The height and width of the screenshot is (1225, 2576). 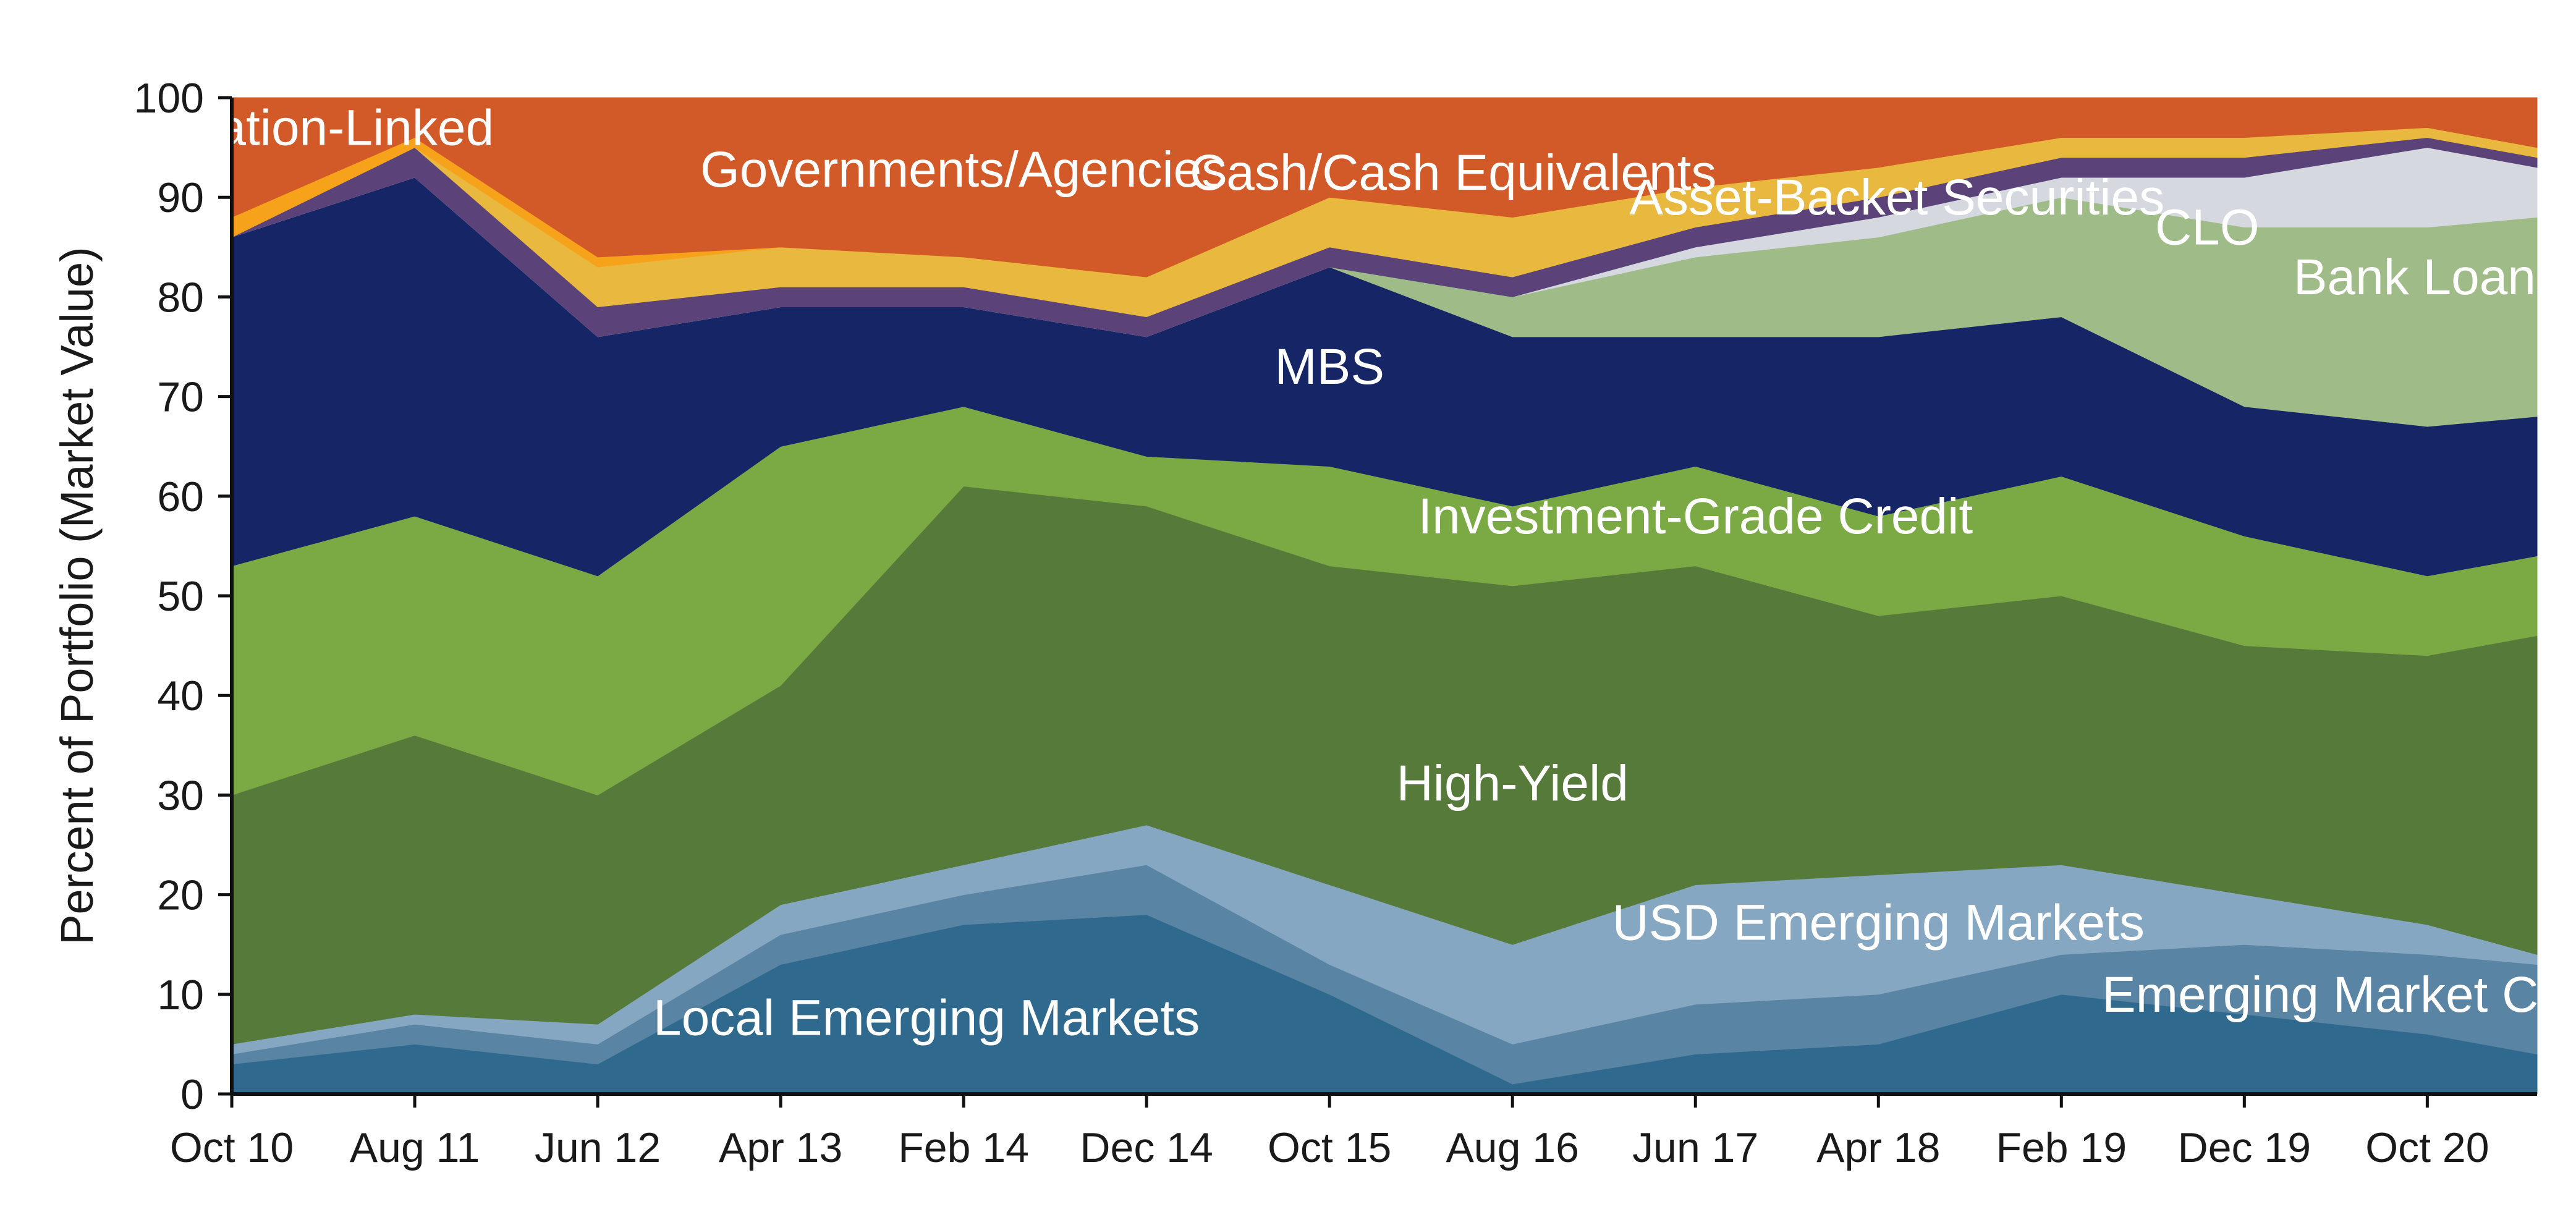 What do you see at coordinates (1878, 1147) in the screenshot?
I see `x-tick-label: Apr 18` at bounding box center [1878, 1147].